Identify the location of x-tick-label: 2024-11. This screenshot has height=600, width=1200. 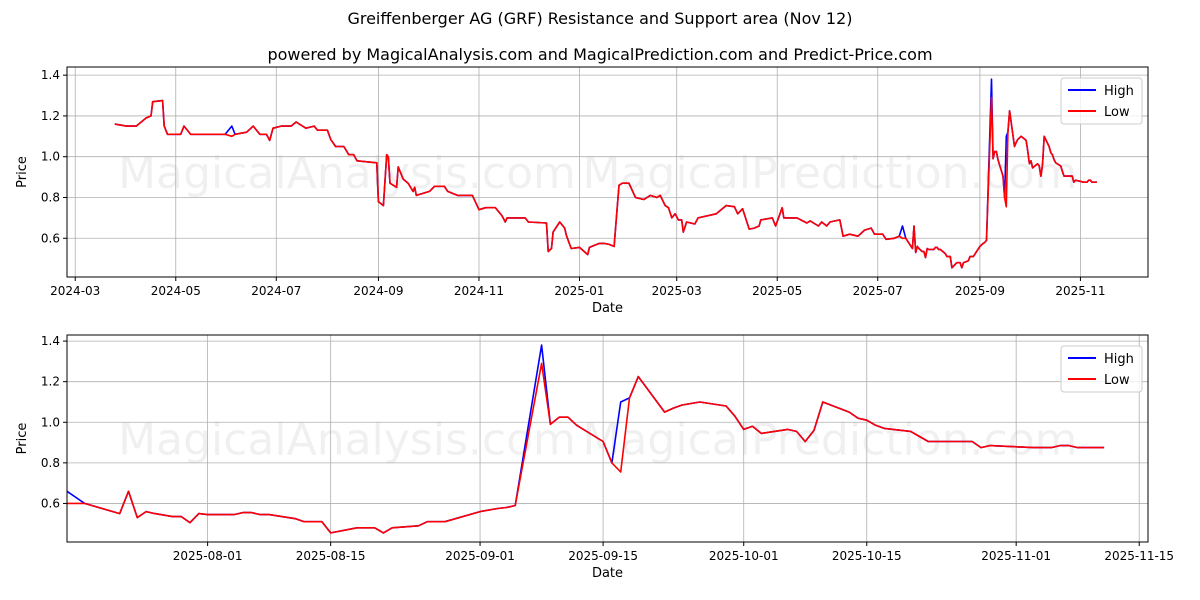
(479, 291).